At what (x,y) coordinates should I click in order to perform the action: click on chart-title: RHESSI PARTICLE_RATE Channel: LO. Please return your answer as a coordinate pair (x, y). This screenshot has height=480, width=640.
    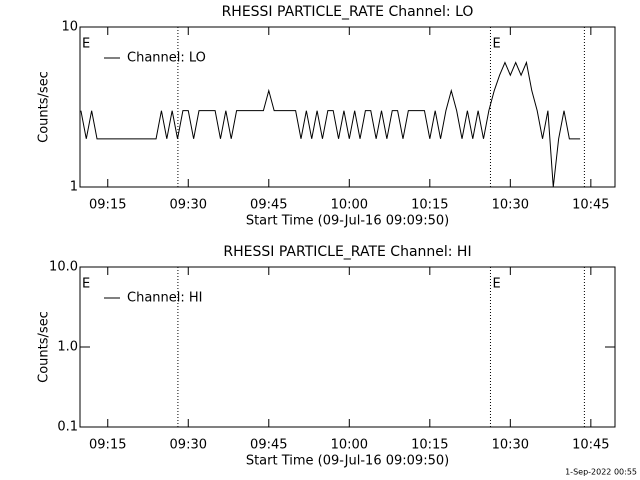
    Looking at the image, I should click on (348, 12).